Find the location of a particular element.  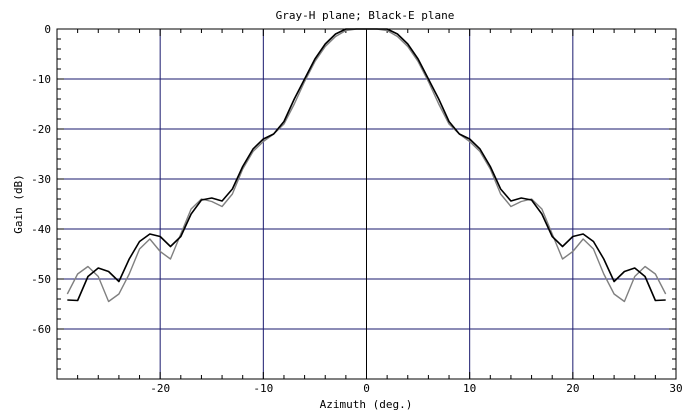

y-tick-label: -60 is located at coordinates (41, 329).